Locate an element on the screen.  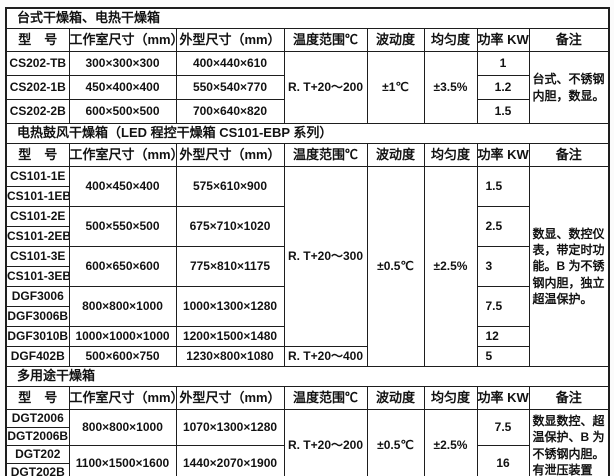
model-cell: CS202-TB is located at coordinates (37, 63).